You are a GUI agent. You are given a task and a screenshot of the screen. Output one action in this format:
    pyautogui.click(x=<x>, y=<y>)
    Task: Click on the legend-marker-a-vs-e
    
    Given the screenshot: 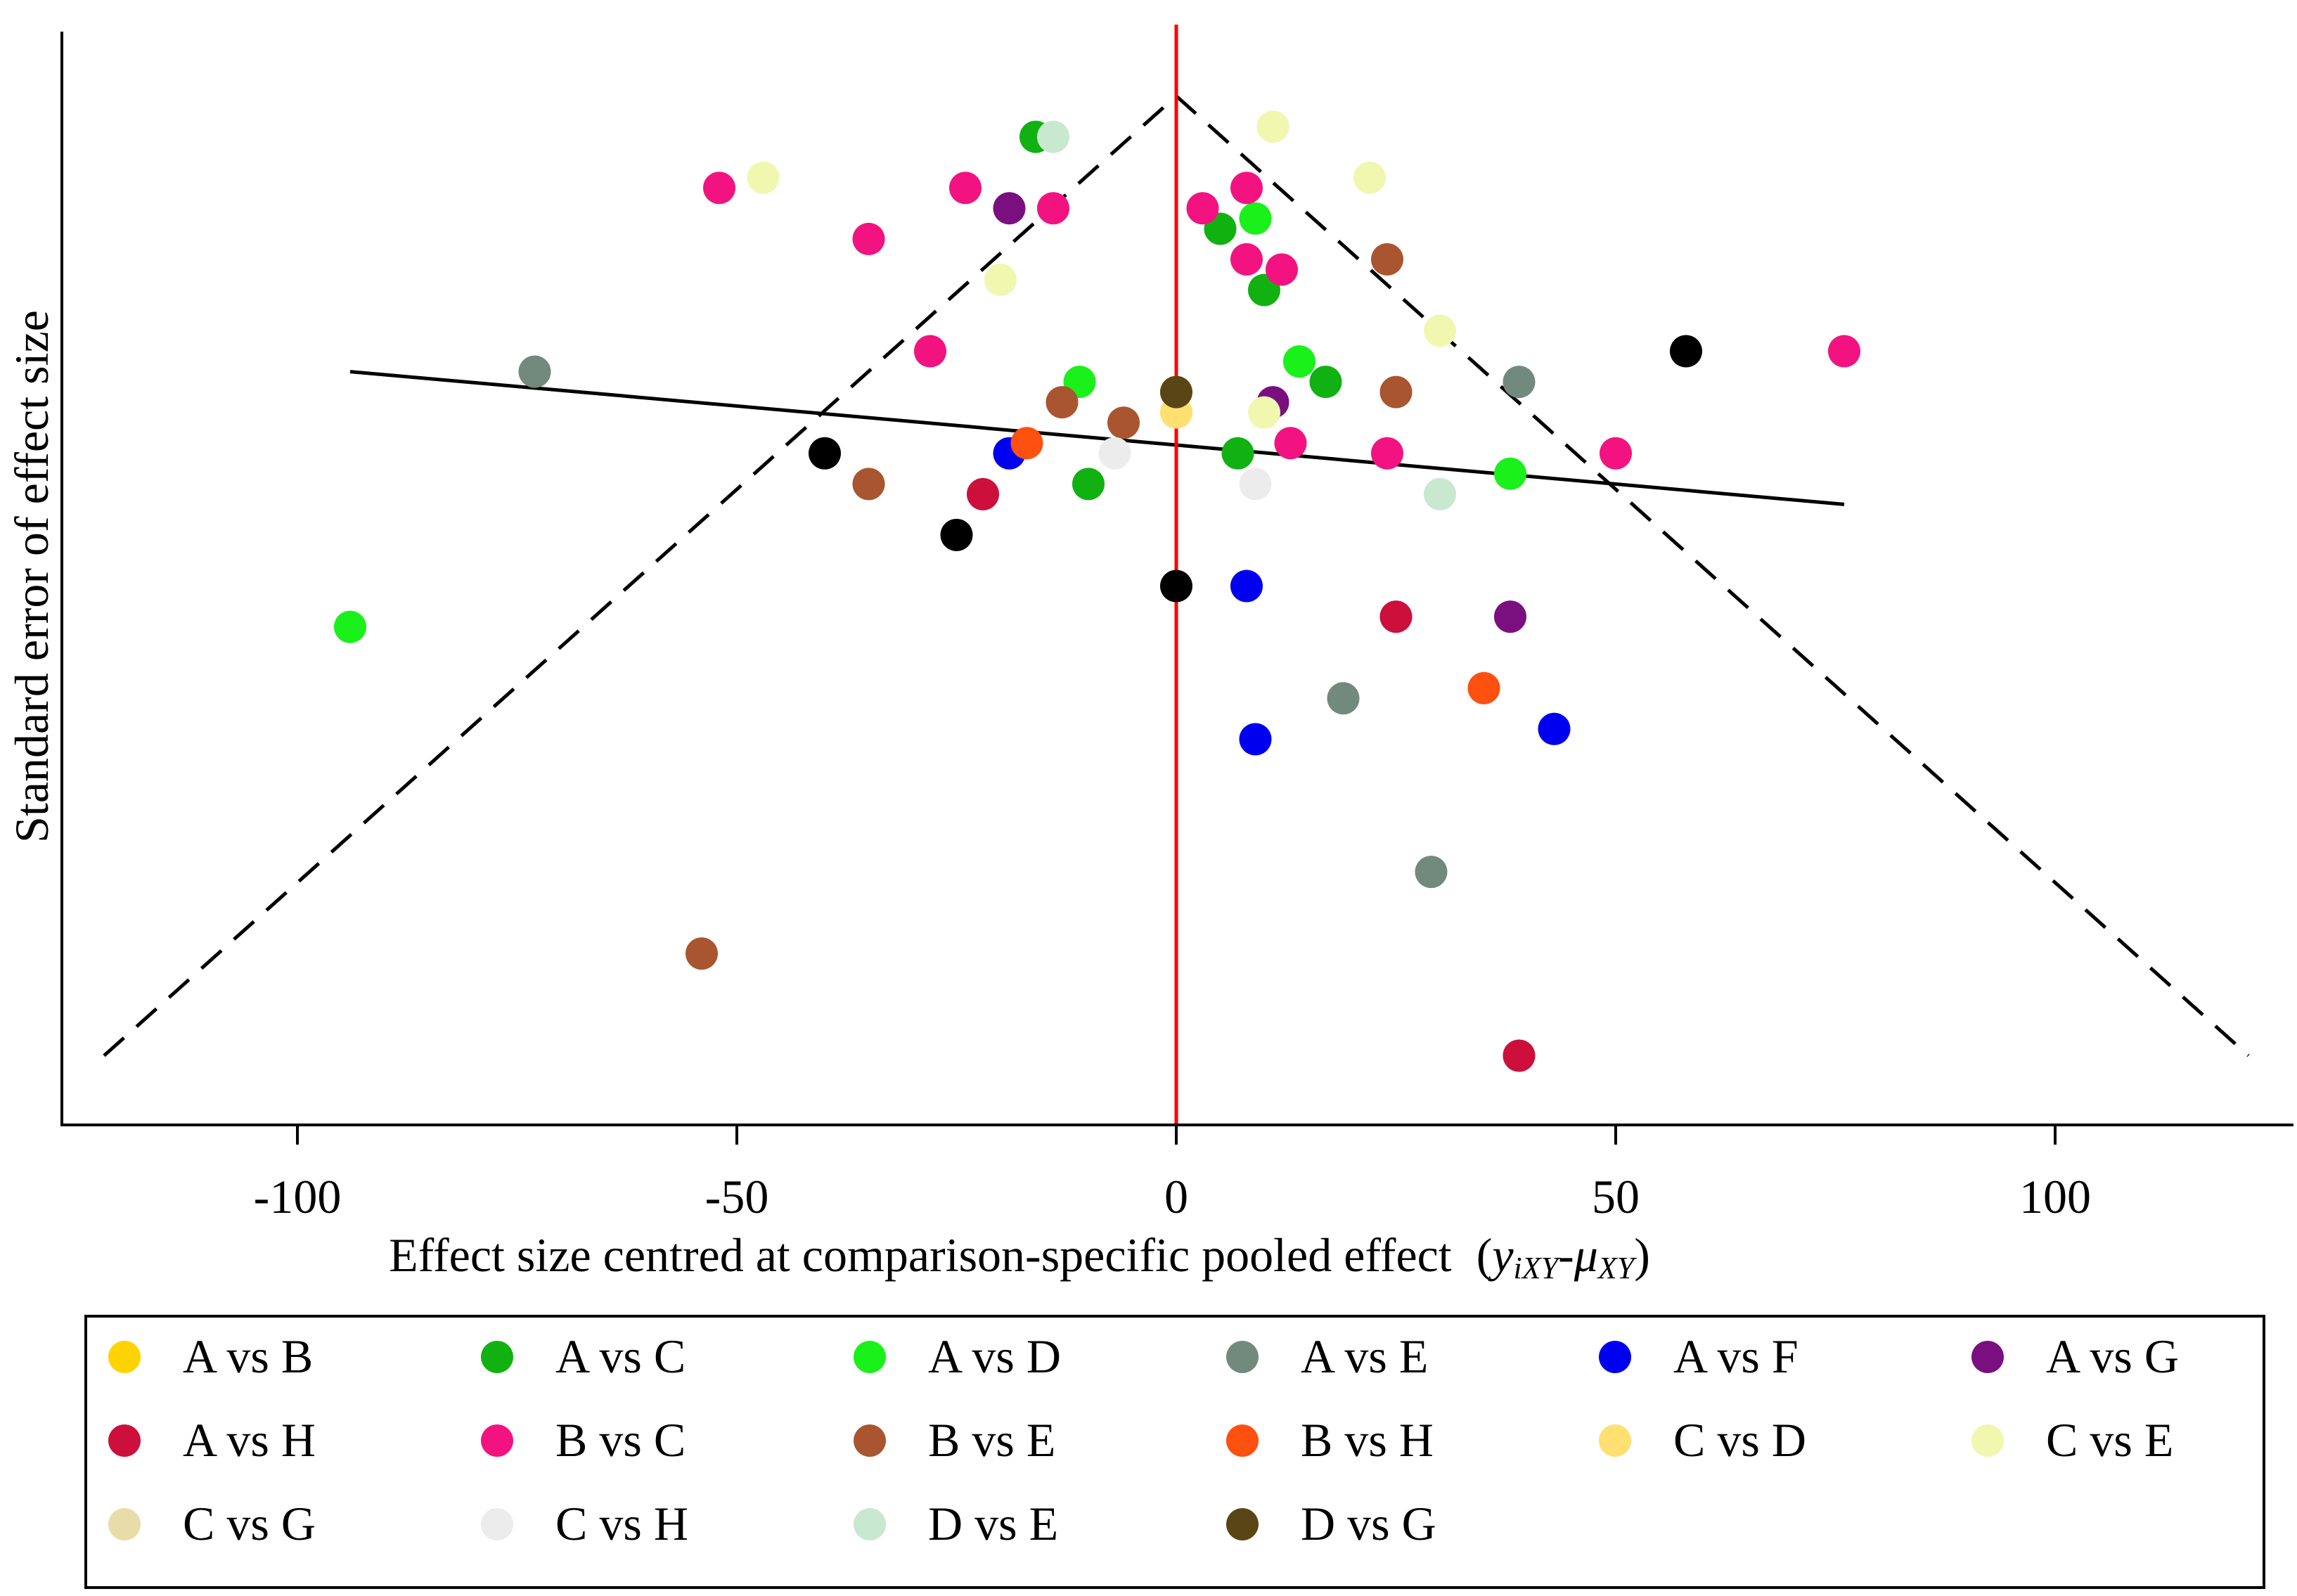 What is the action you would take?
    pyautogui.click(x=1242, y=1357)
    